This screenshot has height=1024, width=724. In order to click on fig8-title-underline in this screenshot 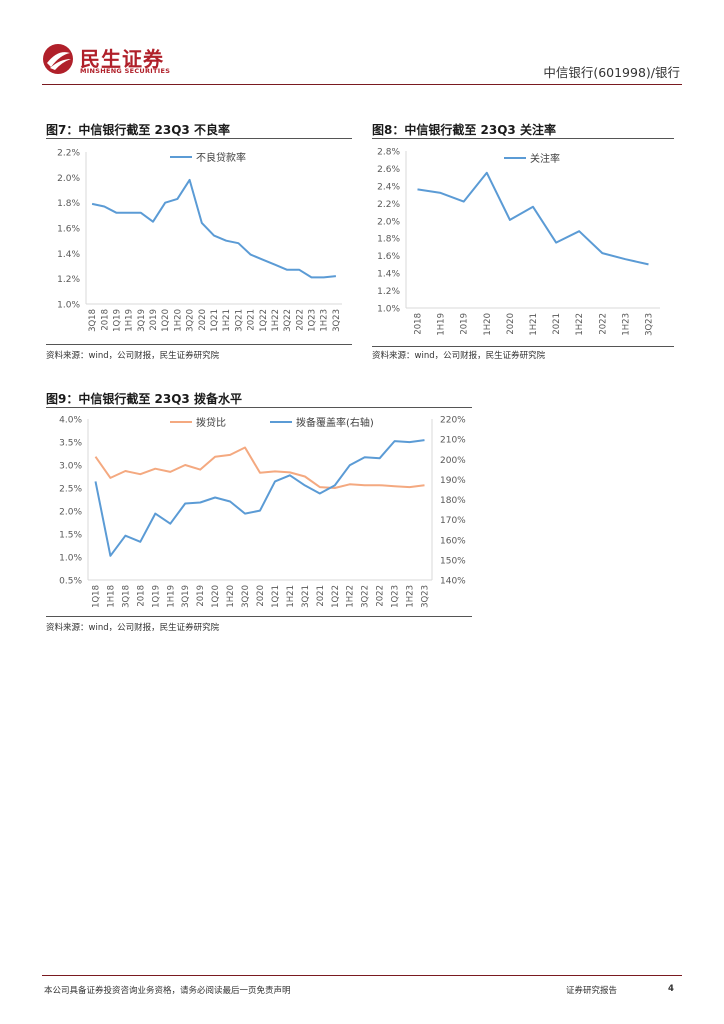, I will do `click(523, 138)`.